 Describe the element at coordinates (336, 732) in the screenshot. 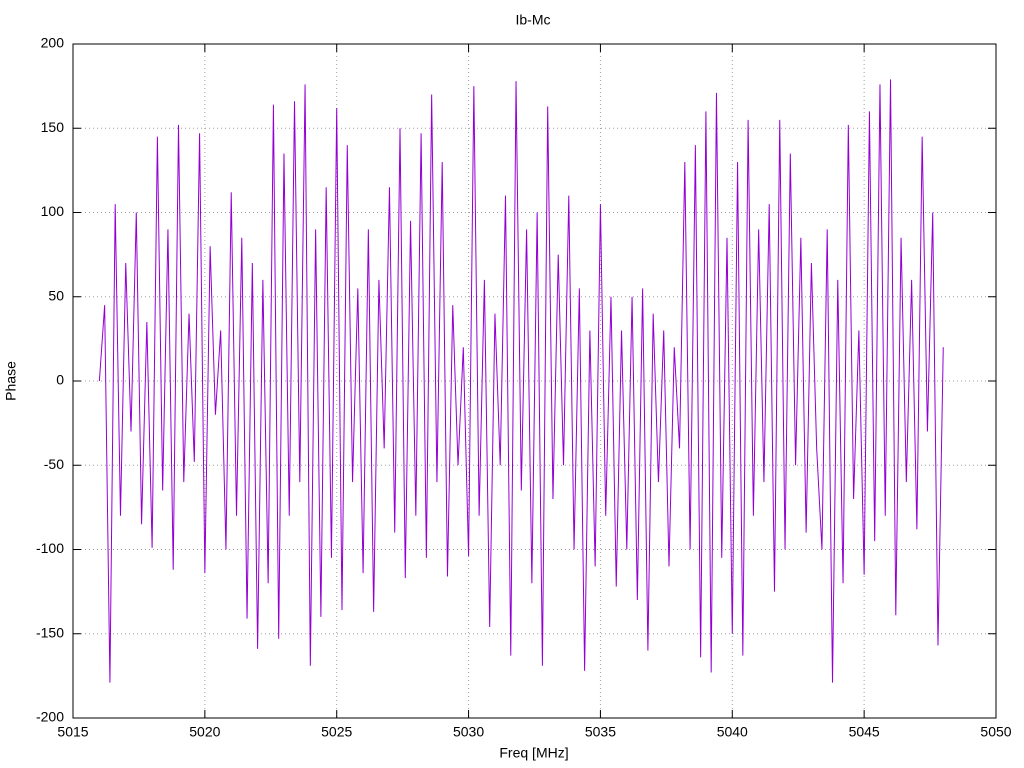

I see `x-tick-label: 5025` at that location.